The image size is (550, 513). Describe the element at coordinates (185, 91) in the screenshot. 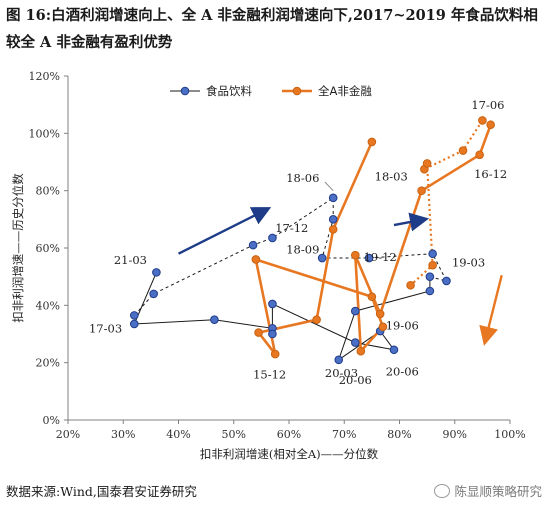

I see `legend-food-marker` at that location.